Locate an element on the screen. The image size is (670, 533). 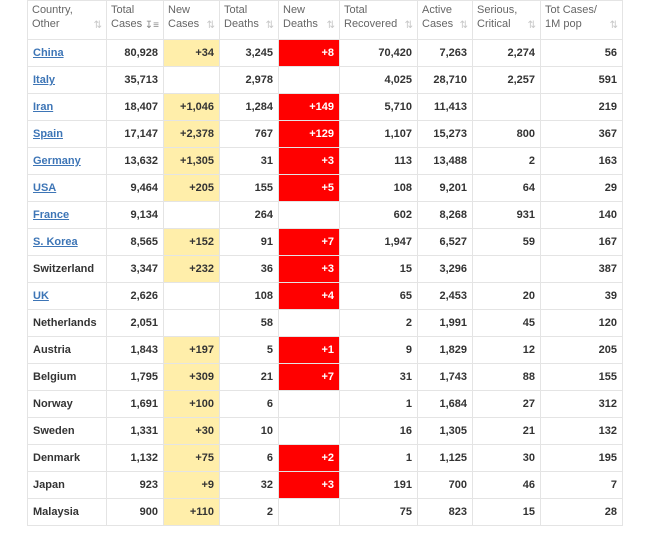
cell-country: Belgium is located at coordinates (67, 377).